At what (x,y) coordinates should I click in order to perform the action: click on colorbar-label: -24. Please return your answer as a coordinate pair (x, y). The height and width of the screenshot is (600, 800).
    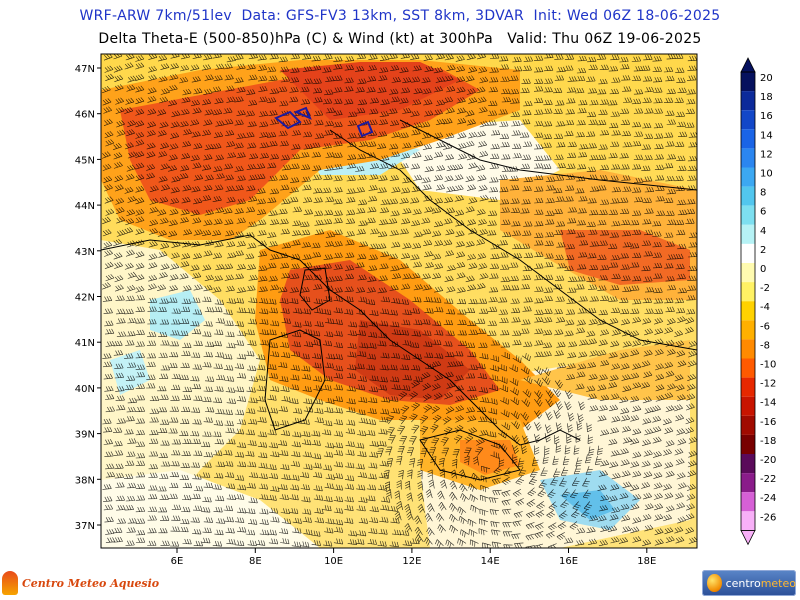
    Looking at the image, I should click on (768, 498).